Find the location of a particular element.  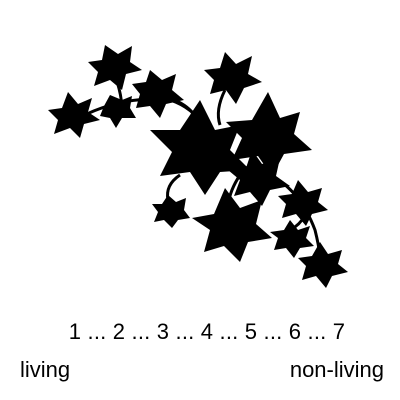

ivy-stem is located at coordinates (221, 107).